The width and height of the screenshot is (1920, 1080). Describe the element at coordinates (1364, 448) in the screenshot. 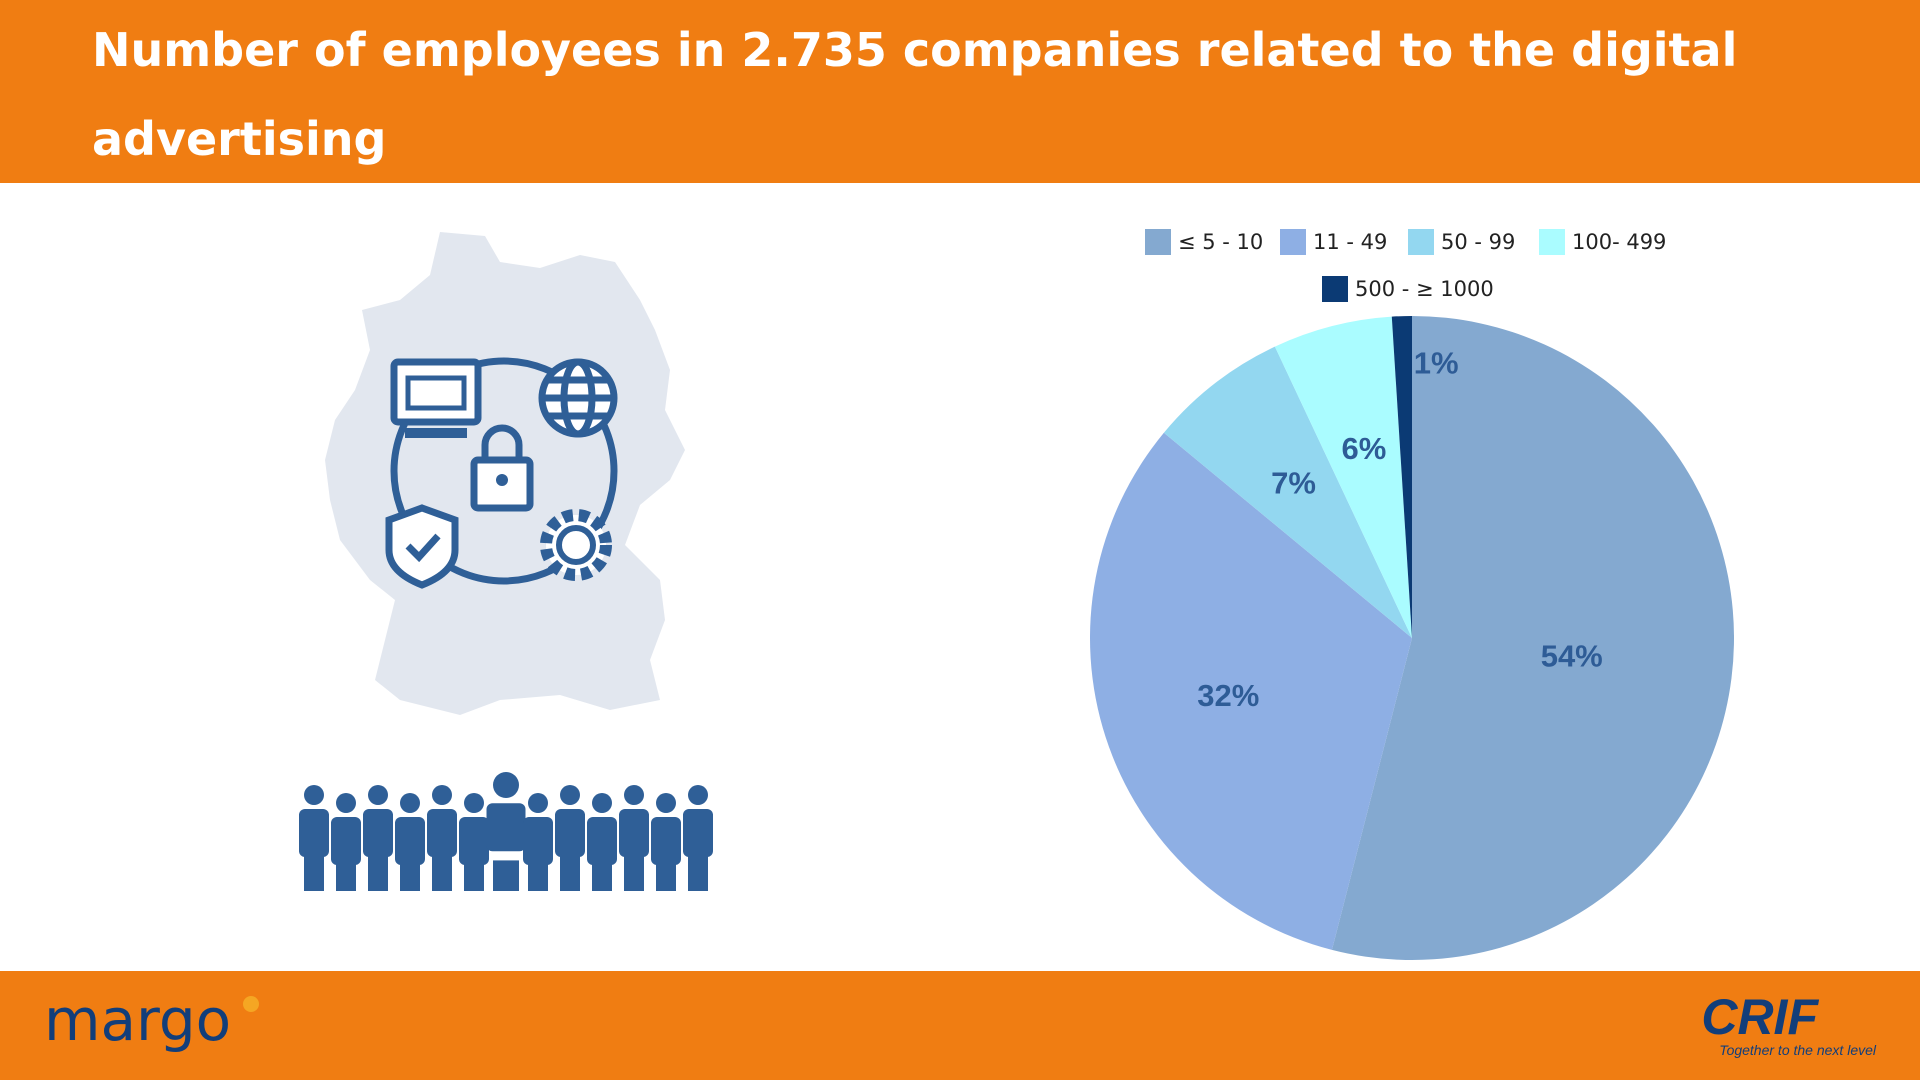

I see `data-label: 6%` at that location.